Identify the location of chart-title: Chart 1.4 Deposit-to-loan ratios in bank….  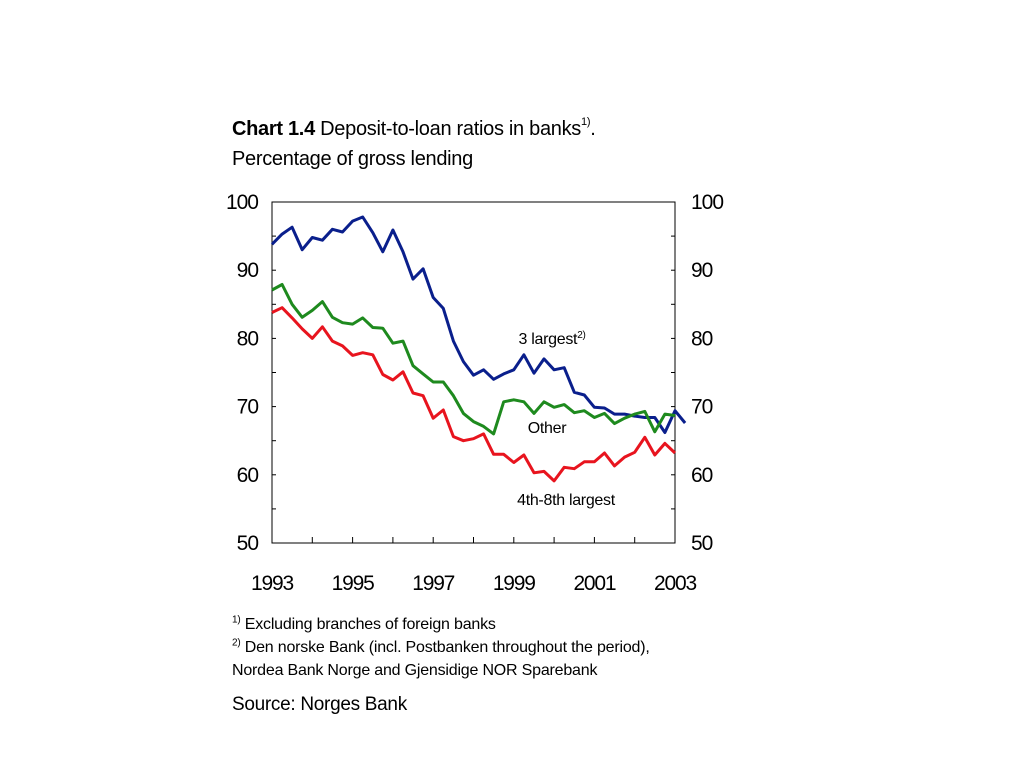
(414, 144).